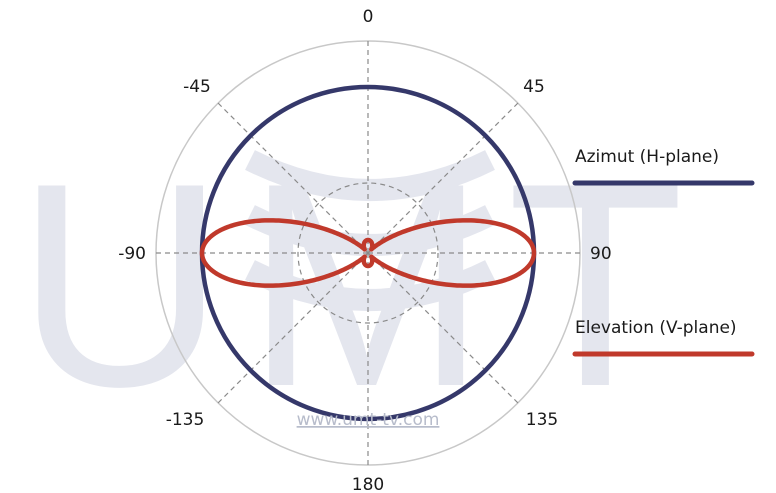  Describe the element at coordinates (656, 328) in the screenshot. I see `legend-label-1: Elevation (V-plane)` at that location.